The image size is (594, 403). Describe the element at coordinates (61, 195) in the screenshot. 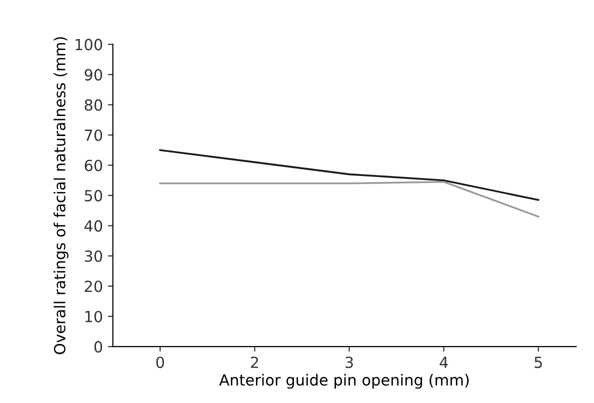

I see `y-axis-title: Overall ratings of facial naturalness (mm)` at that location.